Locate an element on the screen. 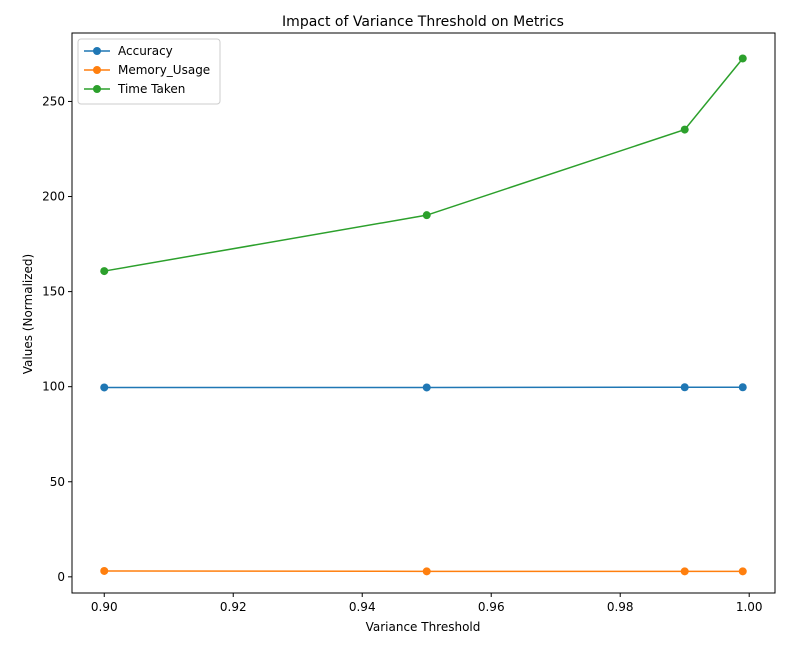  x-tick-label: 1.00 is located at coordinates (749, 607).